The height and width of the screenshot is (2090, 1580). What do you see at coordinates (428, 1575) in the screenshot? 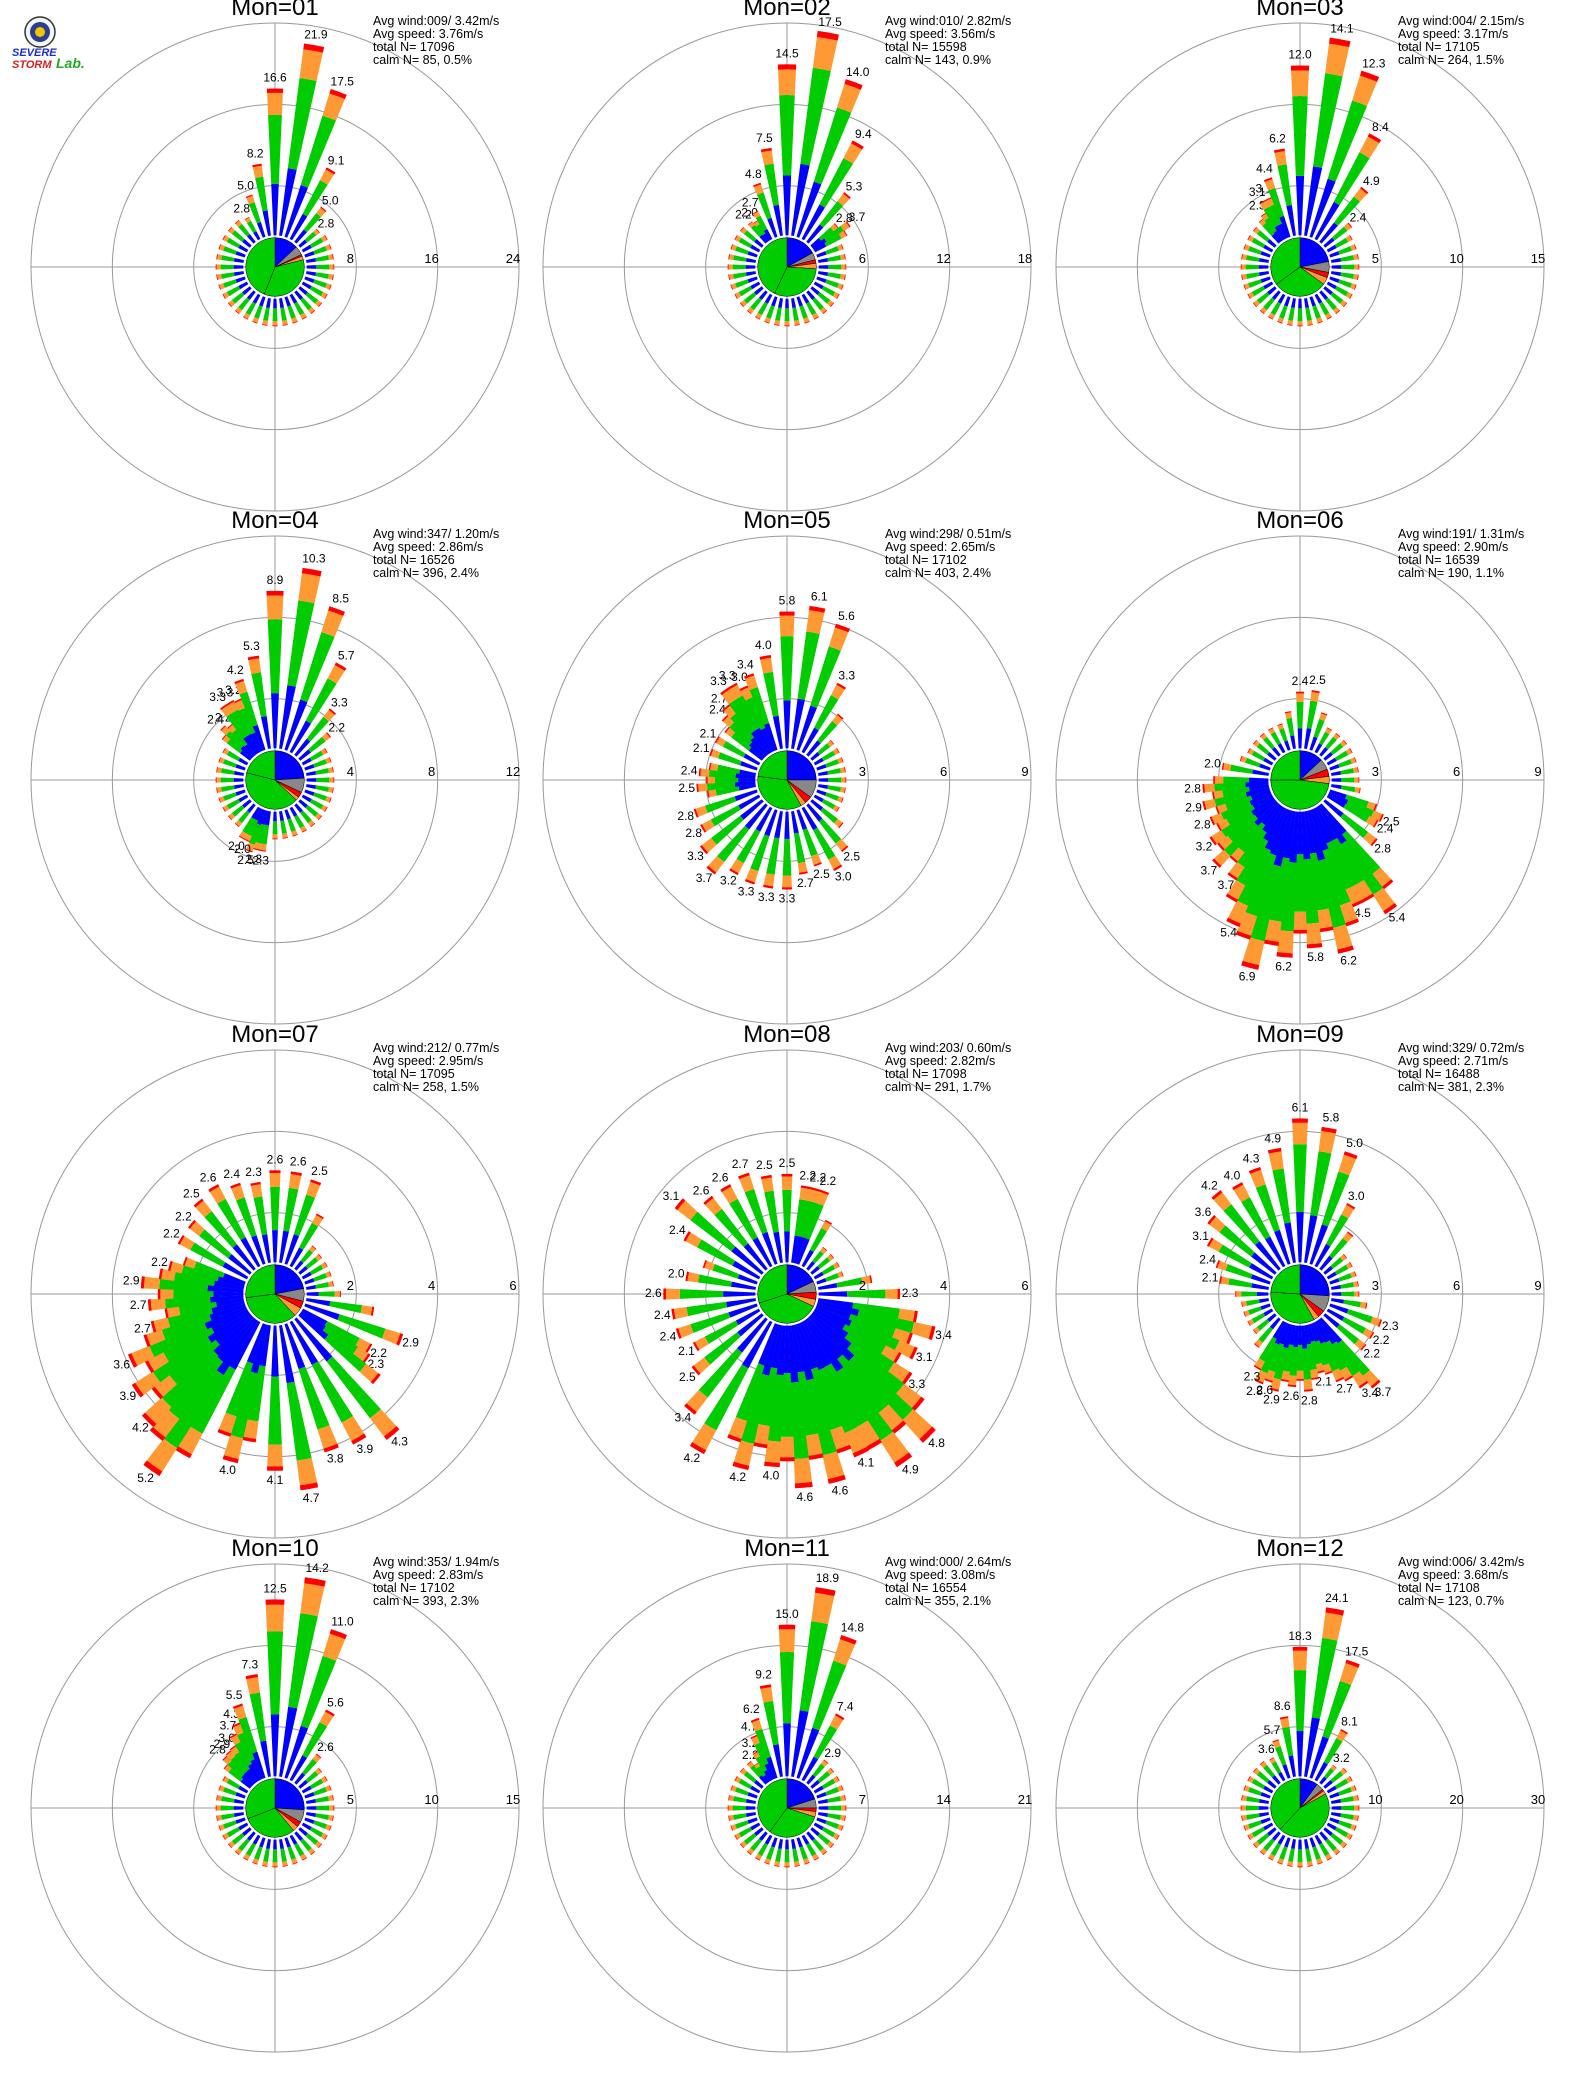
I see `info-avg-speed: Avg speed: 2.83m/s` at bounding box center [428, 1575].